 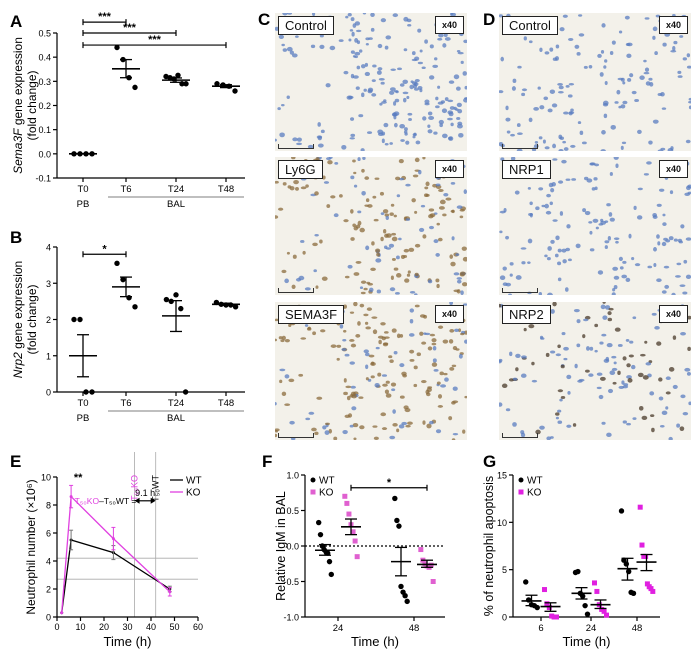 What do you see at coordinates (32, 105) in the screenshot?
I see `y-axis-label-line2: (fold change)` at bounding box center [32, 105].